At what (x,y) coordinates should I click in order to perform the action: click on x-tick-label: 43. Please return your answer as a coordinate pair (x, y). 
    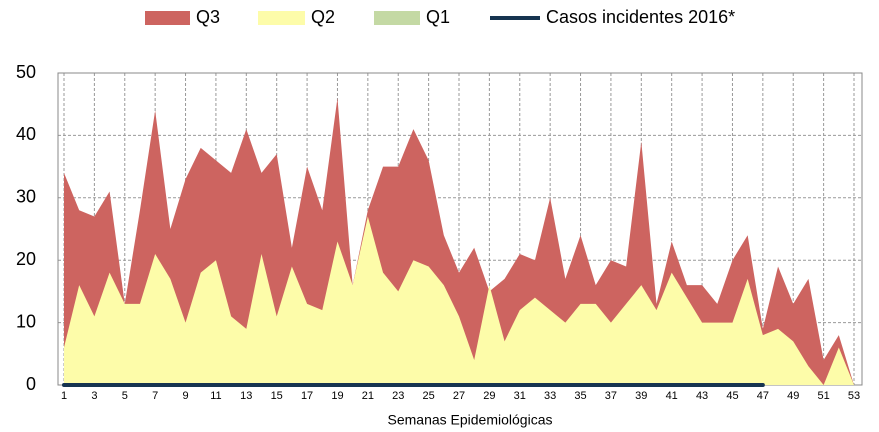
    Looking at the image, I should click on (702, 396).